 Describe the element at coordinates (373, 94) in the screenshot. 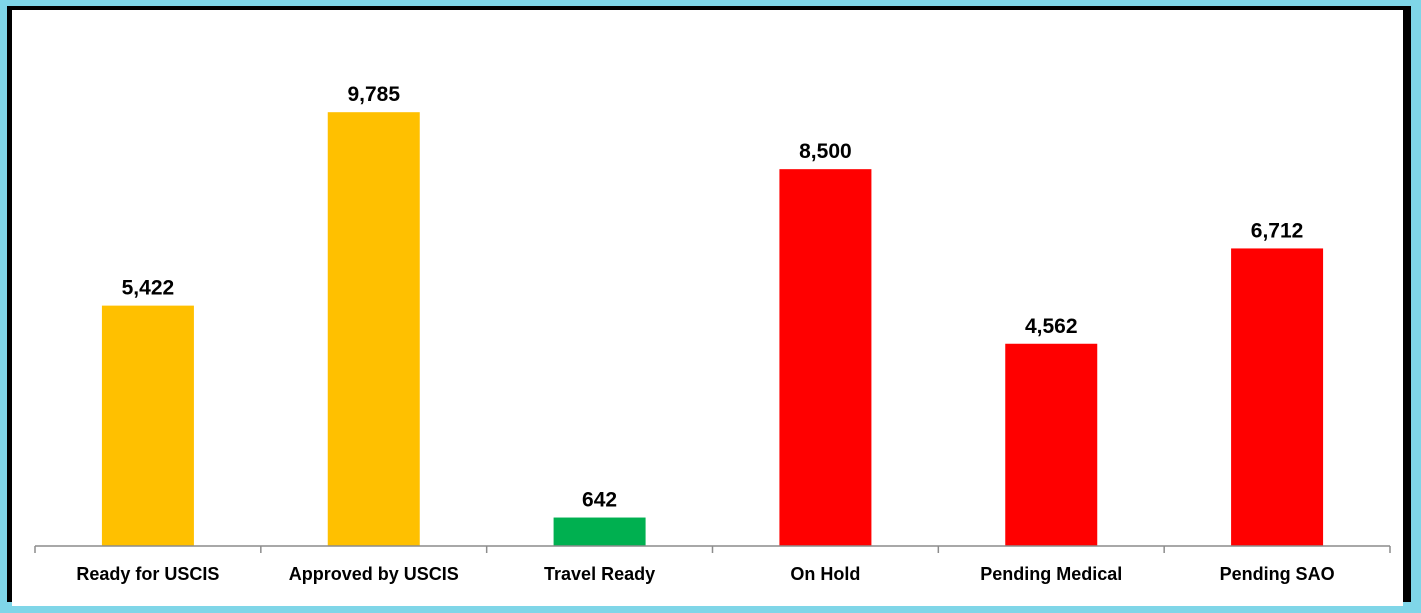

I see `data-label: 9,785` at that location.